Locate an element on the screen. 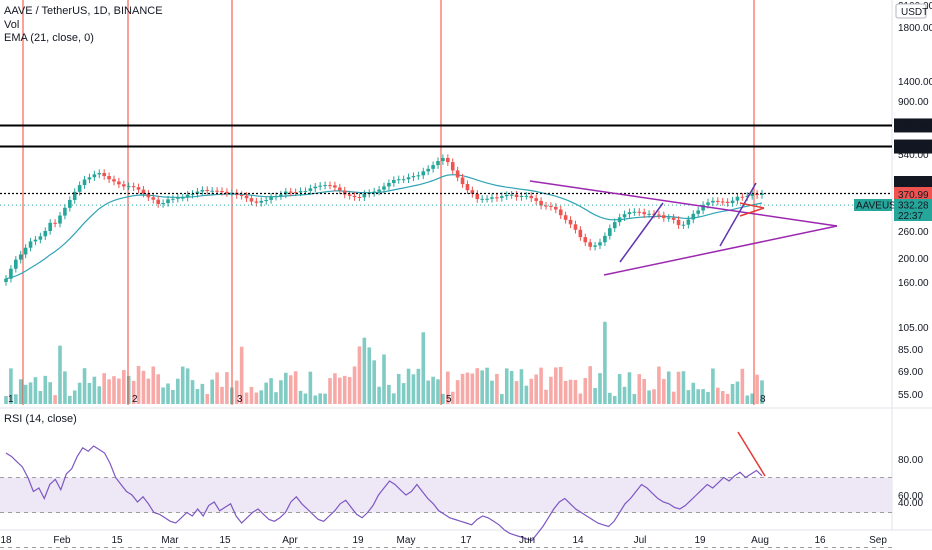  triangle-upper-trendline is located at coordinates (683, 203).